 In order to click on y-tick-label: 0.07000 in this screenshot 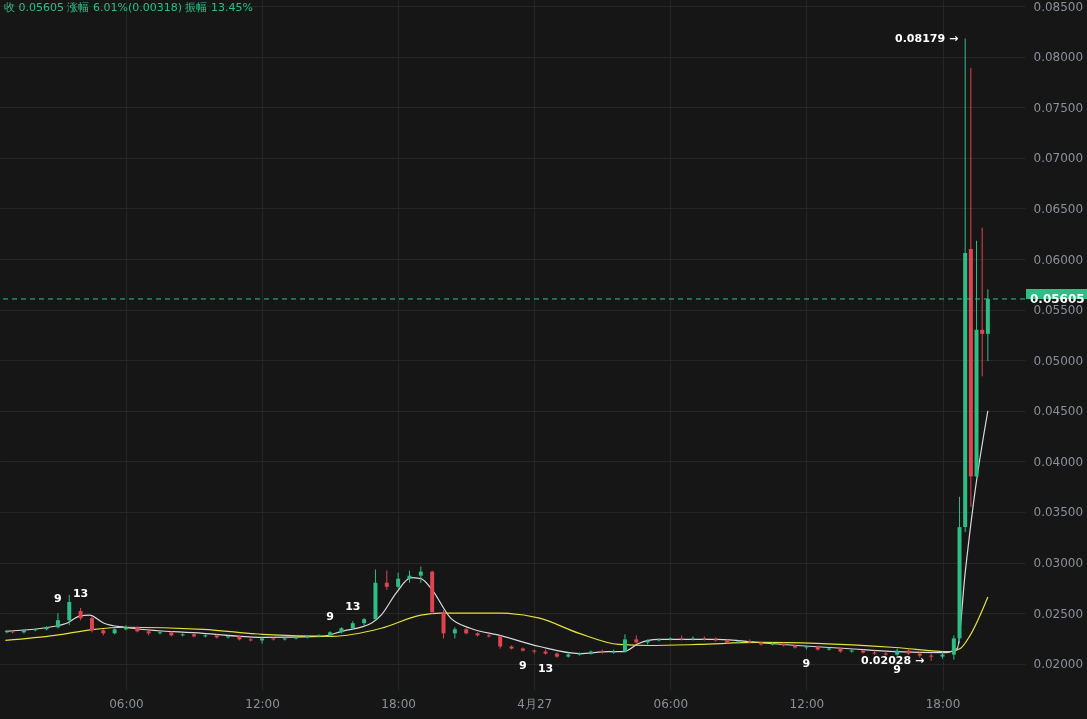, I will do `click(1058, 158)`.